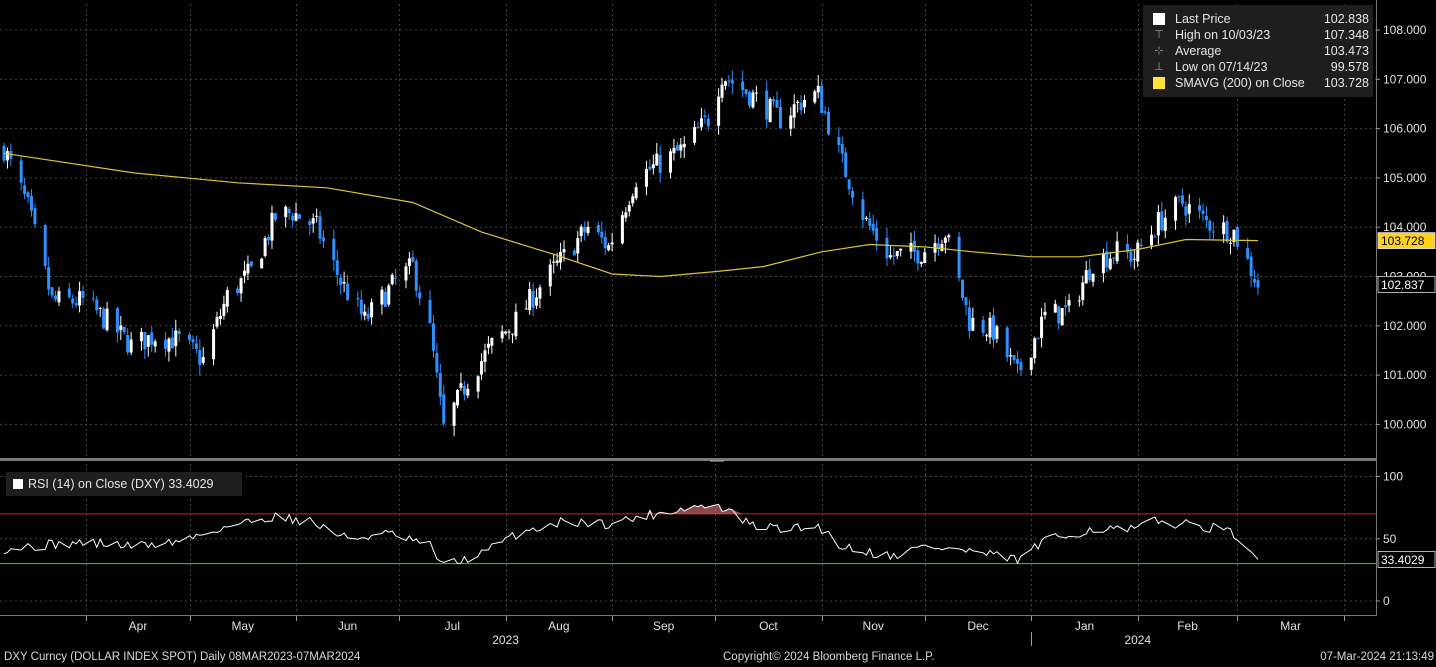 The width and height of the screenshot is (1436, 667). Describe the element at coordinates (558, 626) in the screenshot. I see `x-month-label: Aug` at that location.